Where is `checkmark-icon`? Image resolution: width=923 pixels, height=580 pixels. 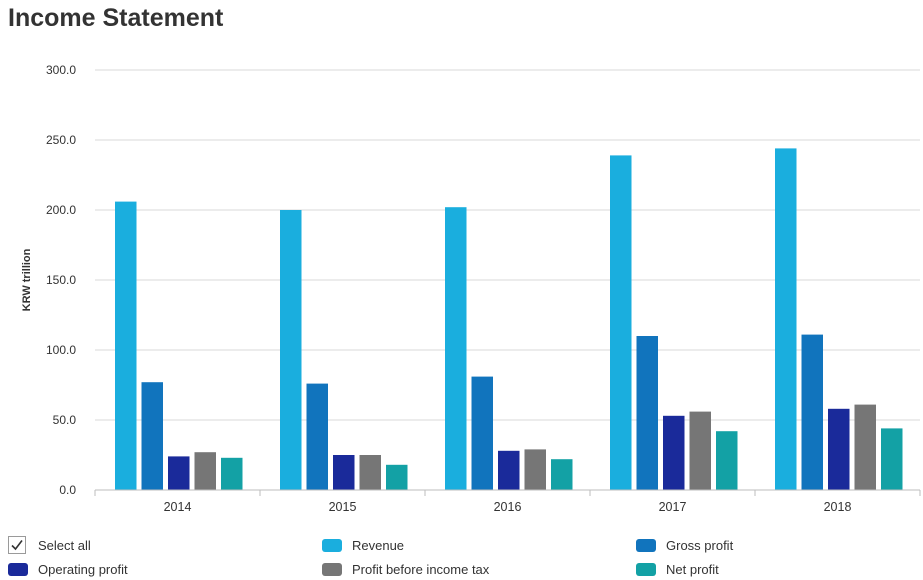 checkmark-icon is located at coordinates (17, 545).